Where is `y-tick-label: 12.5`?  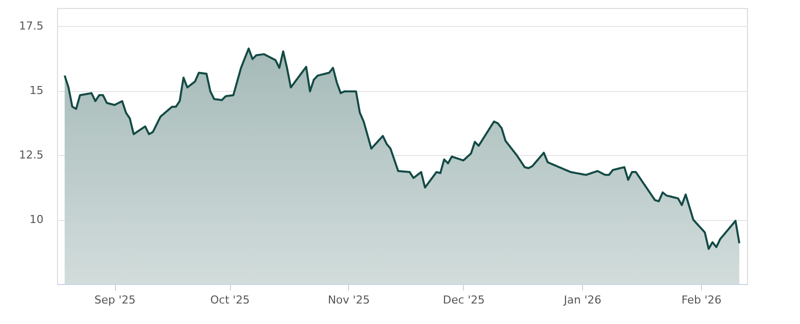
y-tick-label: 12.5 is located at coordinates (31, 155).